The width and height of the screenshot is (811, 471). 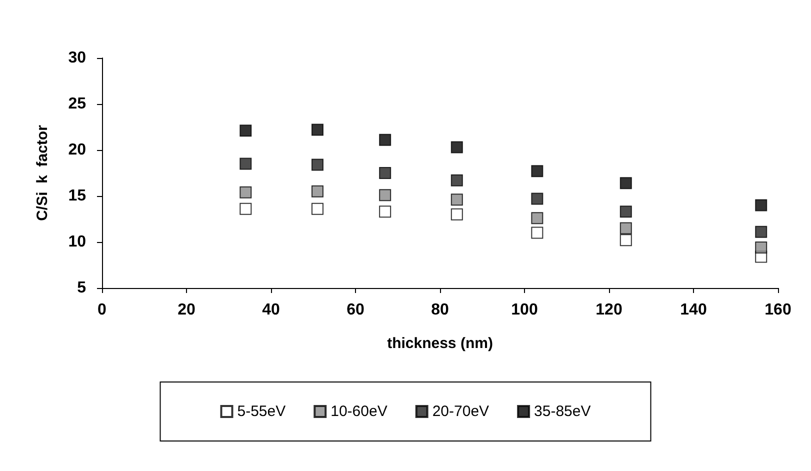 I want to click on x-axis-title: thickness (nm), so click(x=440, y=343).